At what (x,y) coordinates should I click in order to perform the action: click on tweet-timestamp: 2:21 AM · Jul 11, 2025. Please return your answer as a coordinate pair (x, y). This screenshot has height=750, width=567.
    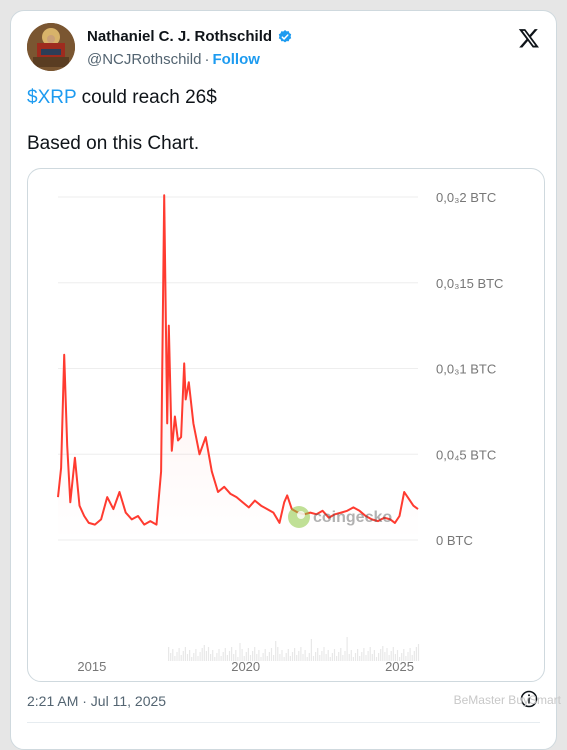
    Looking at the image, I should click on (97, 701).